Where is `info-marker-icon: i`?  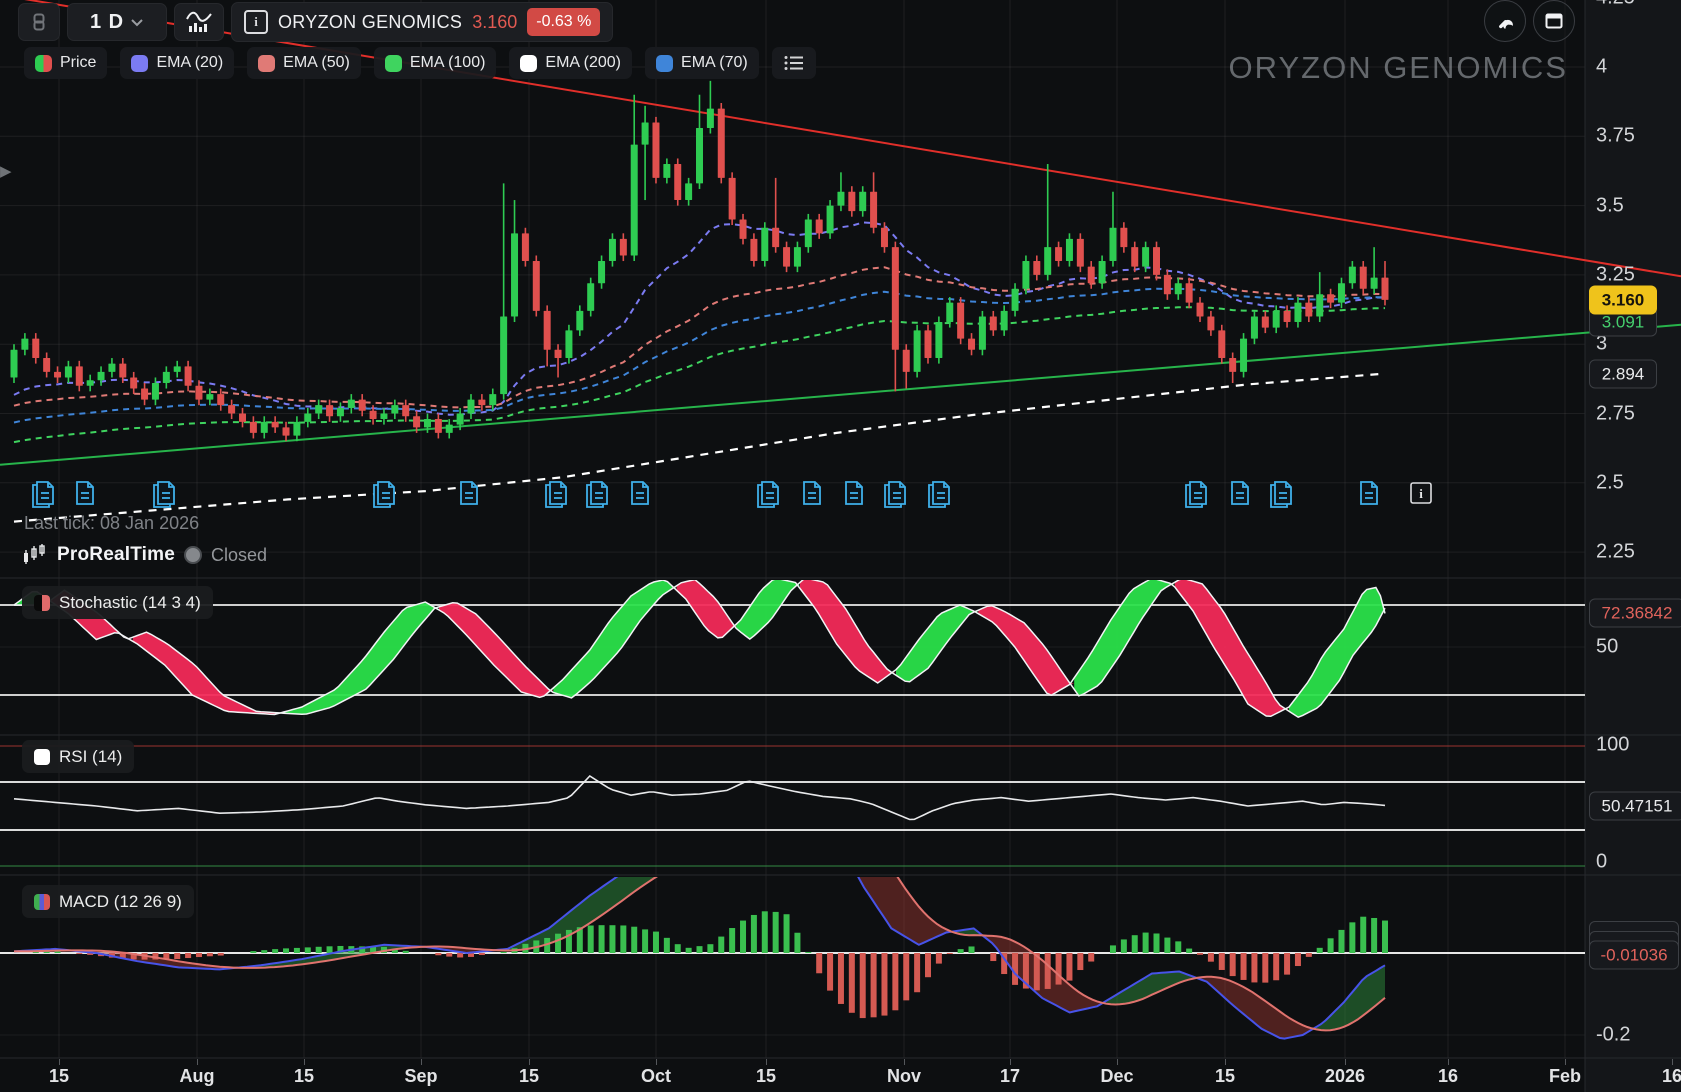 info-marker-icon: i is located at coordinates (1421, 493).